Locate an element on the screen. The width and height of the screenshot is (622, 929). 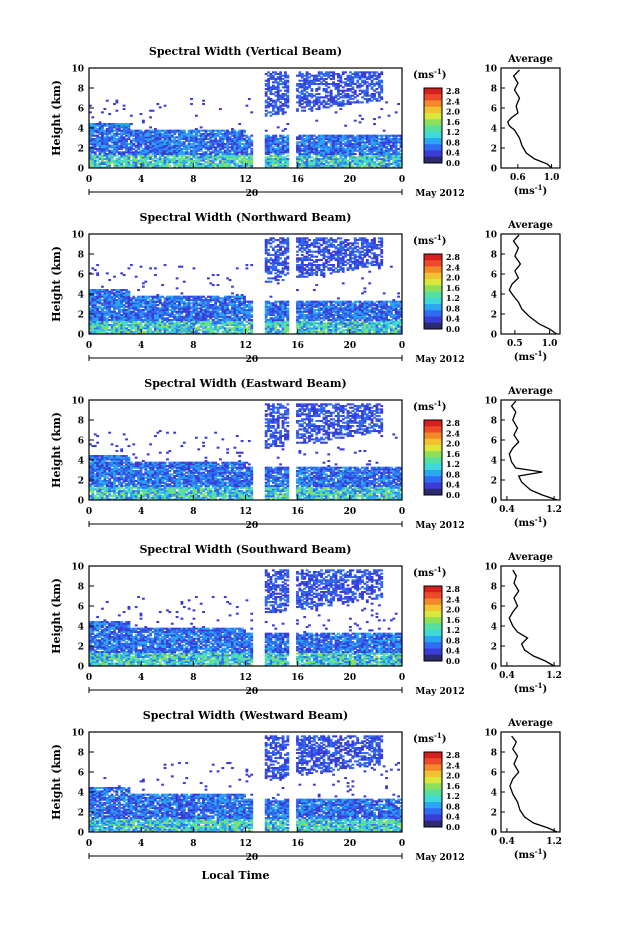
avg-y-tick-label: 6 is located at coordinates (494, 110).